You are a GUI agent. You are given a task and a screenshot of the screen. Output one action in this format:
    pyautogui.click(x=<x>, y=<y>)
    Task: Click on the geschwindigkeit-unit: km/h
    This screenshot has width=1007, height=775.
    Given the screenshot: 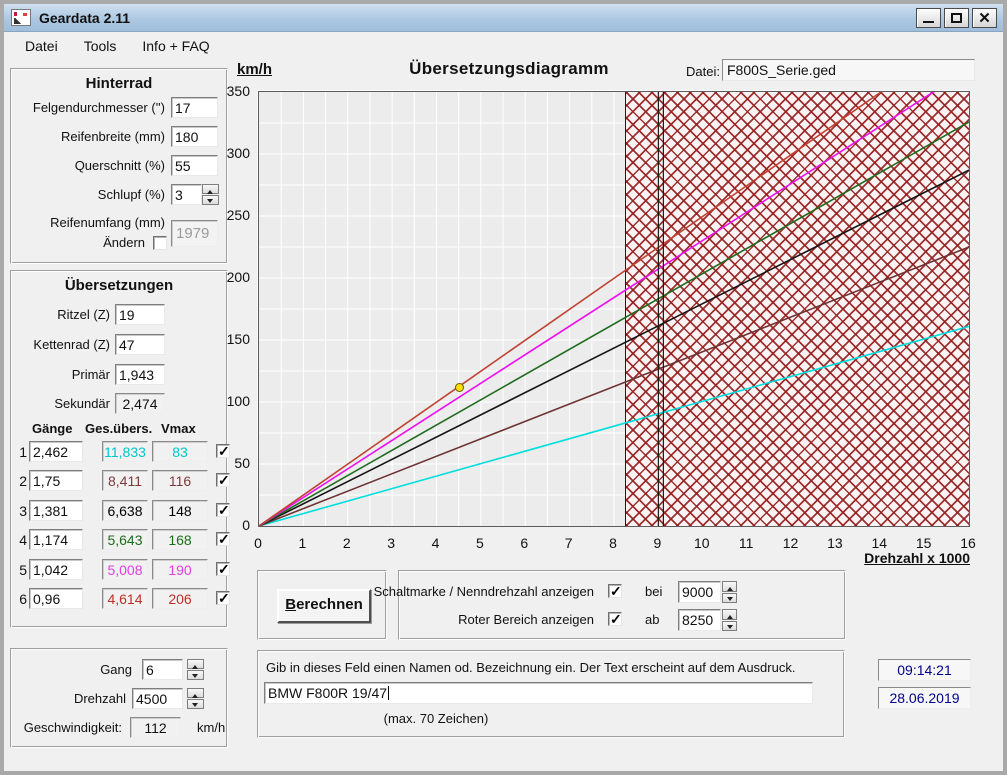 What is the action you would take?
    pyautogui.click(x=211, y=727)
    